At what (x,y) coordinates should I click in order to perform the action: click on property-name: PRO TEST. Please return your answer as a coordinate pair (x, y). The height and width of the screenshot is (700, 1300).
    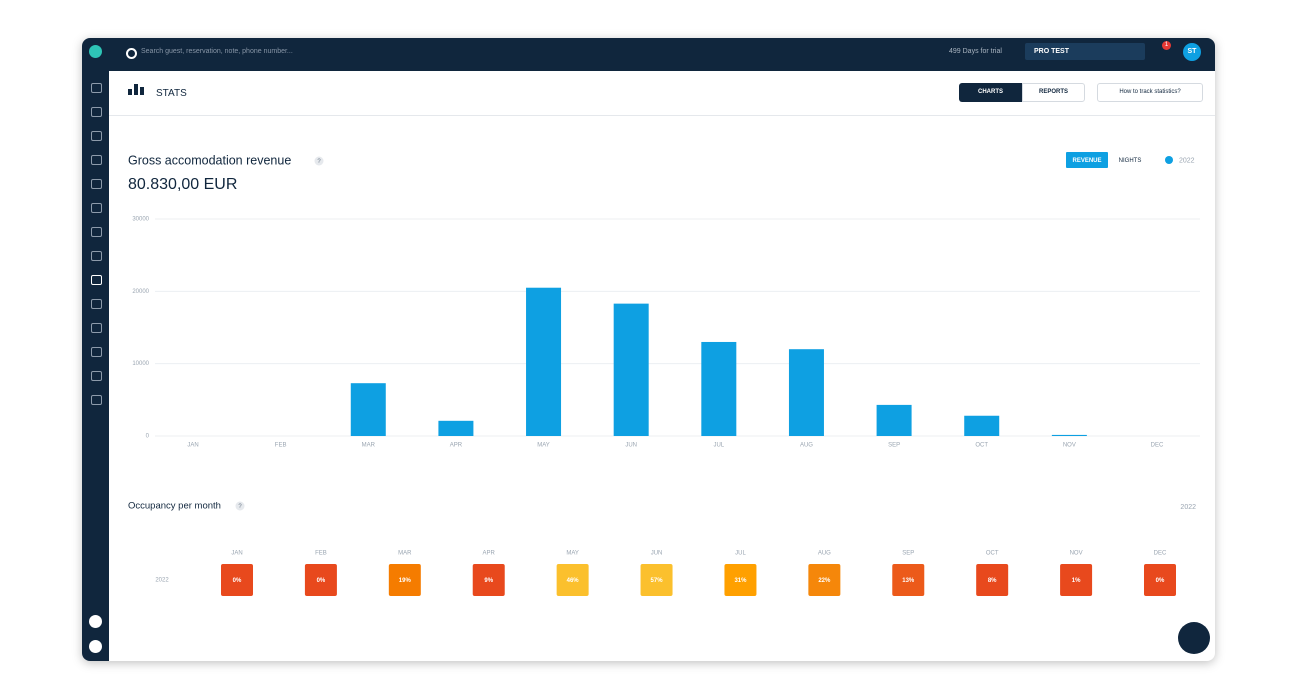
    Looking at the image, I should click on (1052, 51).